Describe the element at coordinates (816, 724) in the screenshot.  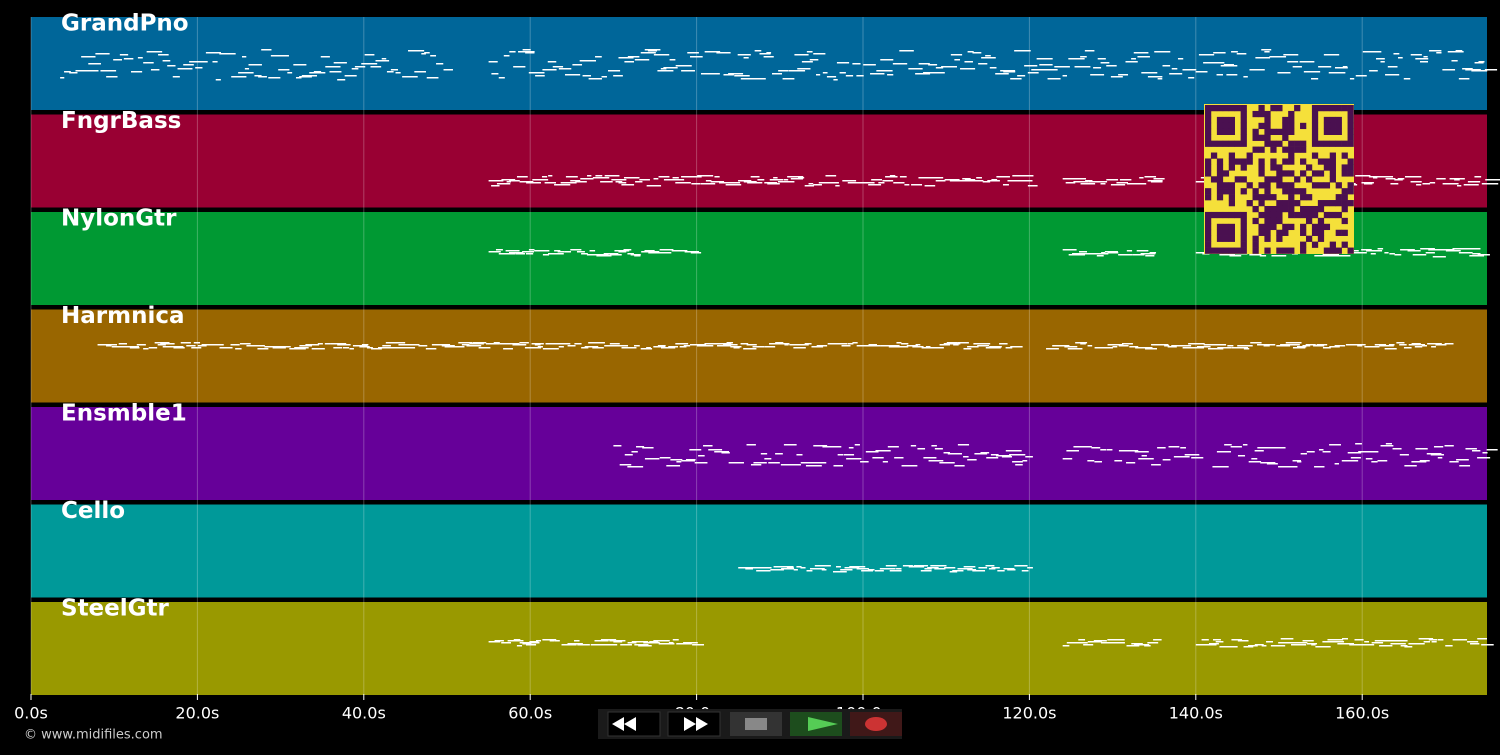
I see `play-button` at that location.